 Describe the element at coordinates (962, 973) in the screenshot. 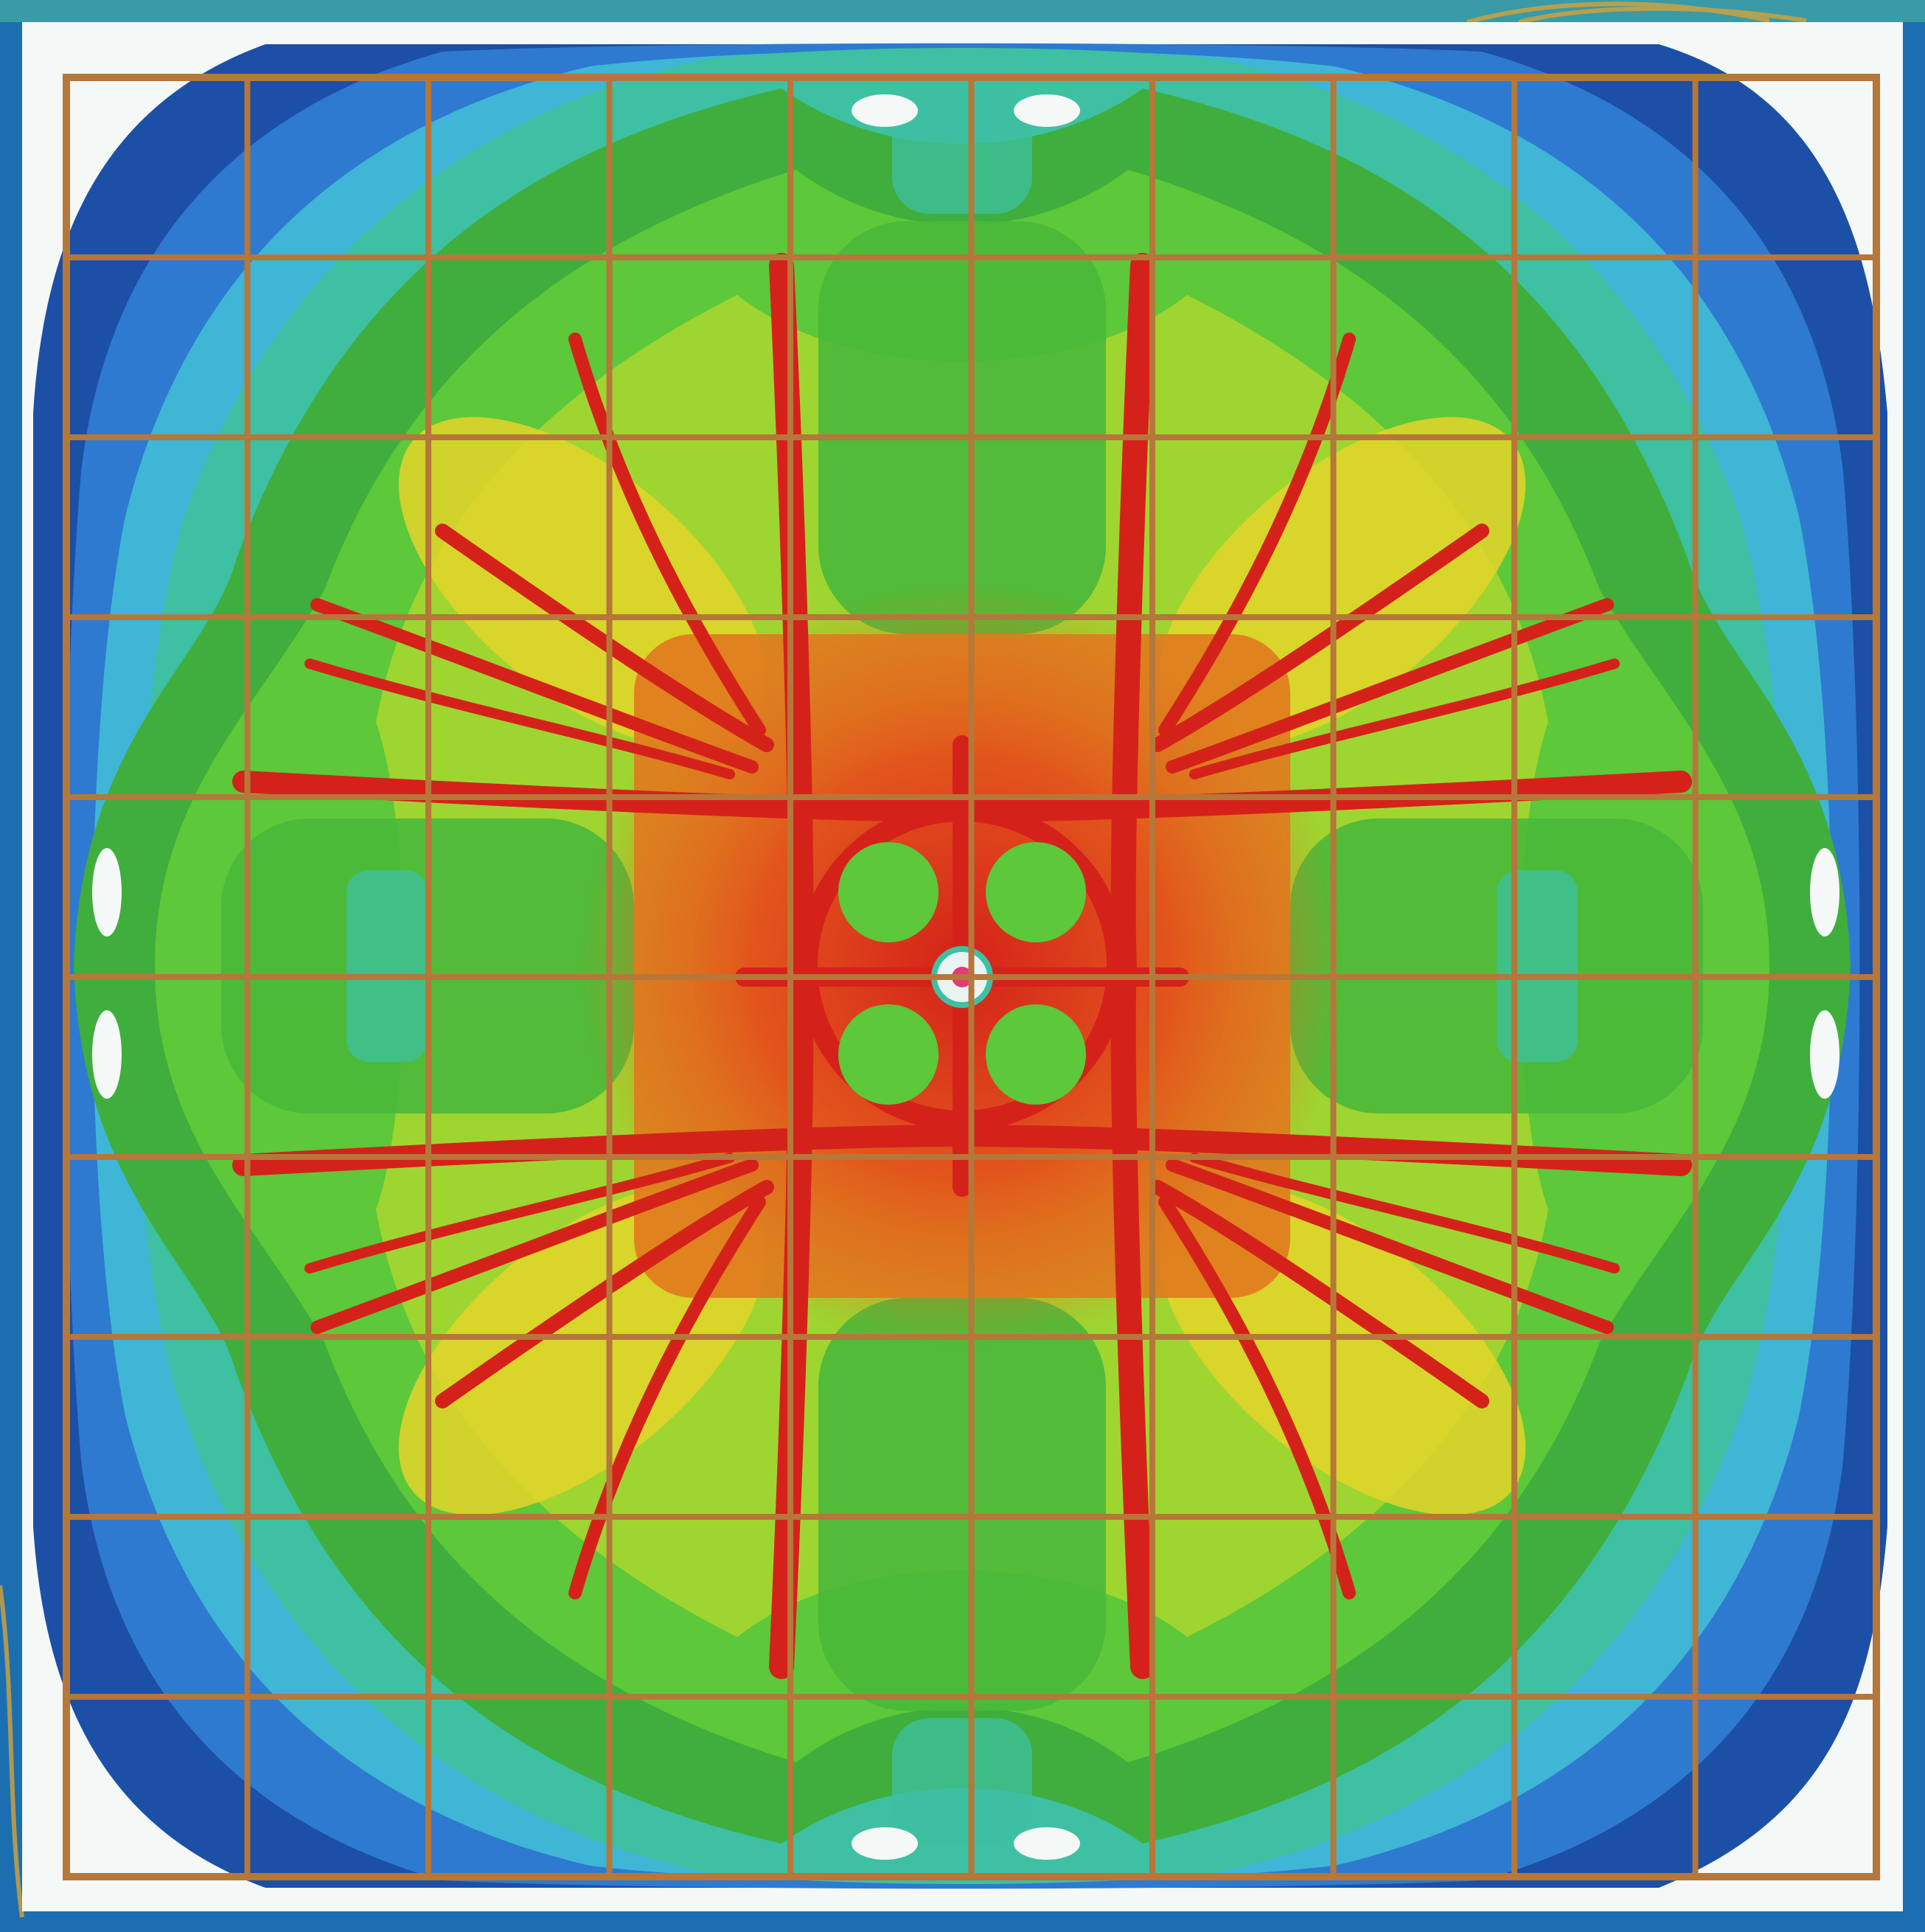

I see `contour-center-pockets` at that location.